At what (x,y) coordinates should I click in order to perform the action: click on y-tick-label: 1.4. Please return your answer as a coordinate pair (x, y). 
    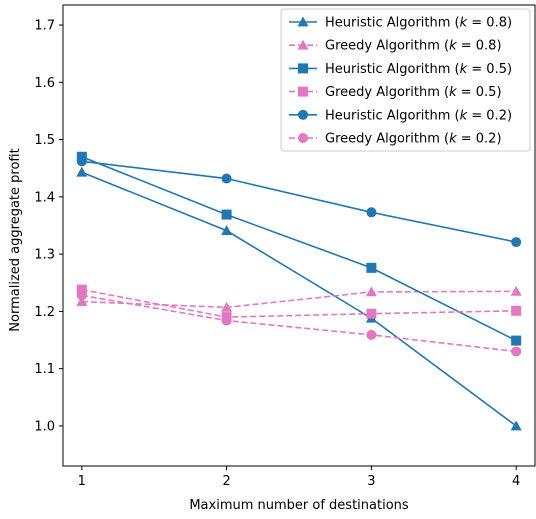
    Looking at the image, I should click on (44, 197).